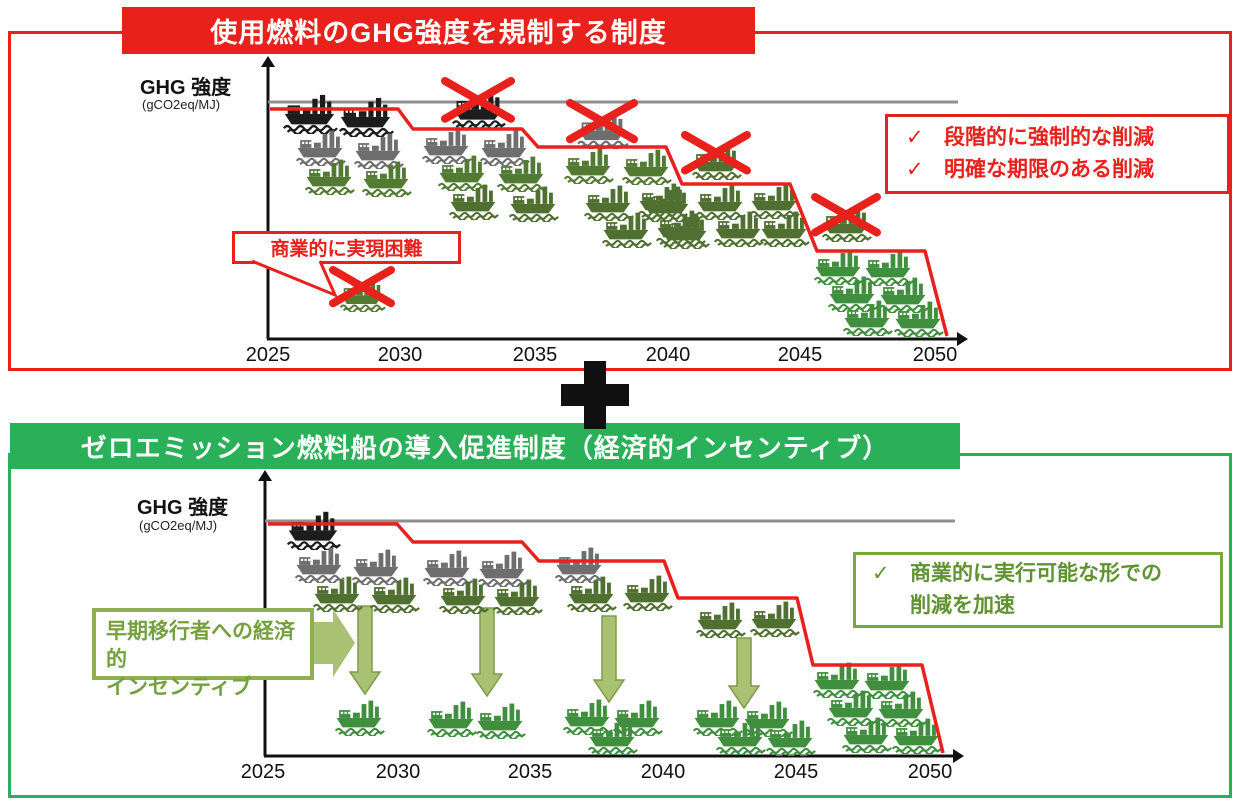 This screenshot has height=810, width=1240. Describe the element at coordinates (438, 33) in the screenshot. I see `top-banner-title: 使用燃料のGHG強度を規制する制度` at that location.